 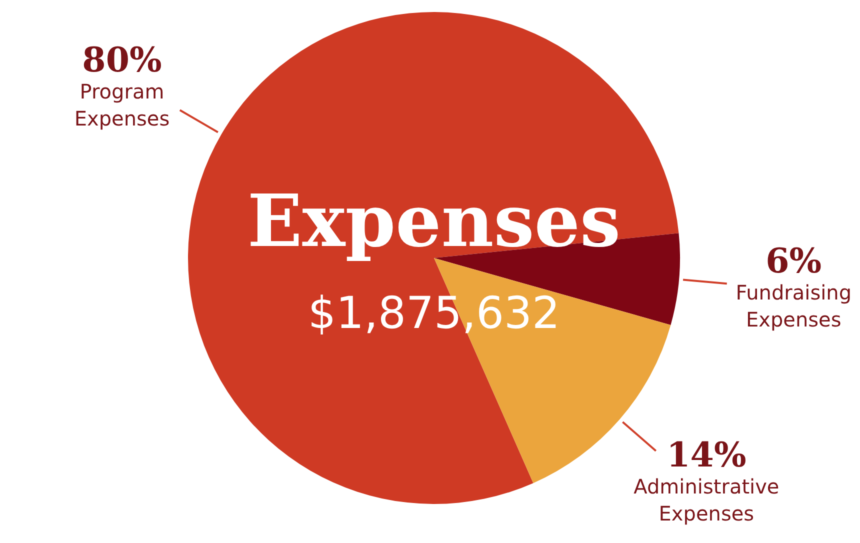 What do you see at coordinates (434, 220) in the screenshot?
I see `text: Expenses` at bounding box center [434, 220].